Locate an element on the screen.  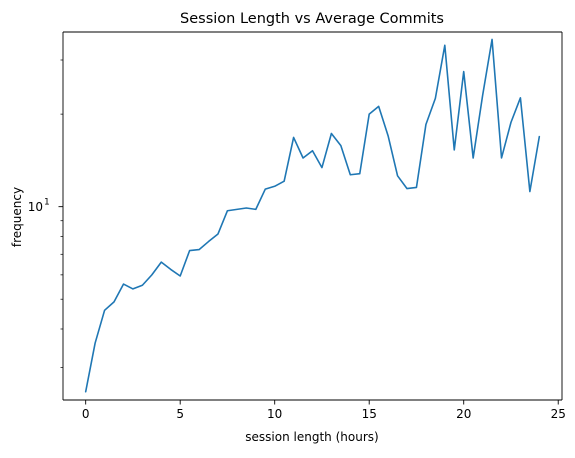
x-axis-title: session length (hours) is located at coordinates (311, 437).